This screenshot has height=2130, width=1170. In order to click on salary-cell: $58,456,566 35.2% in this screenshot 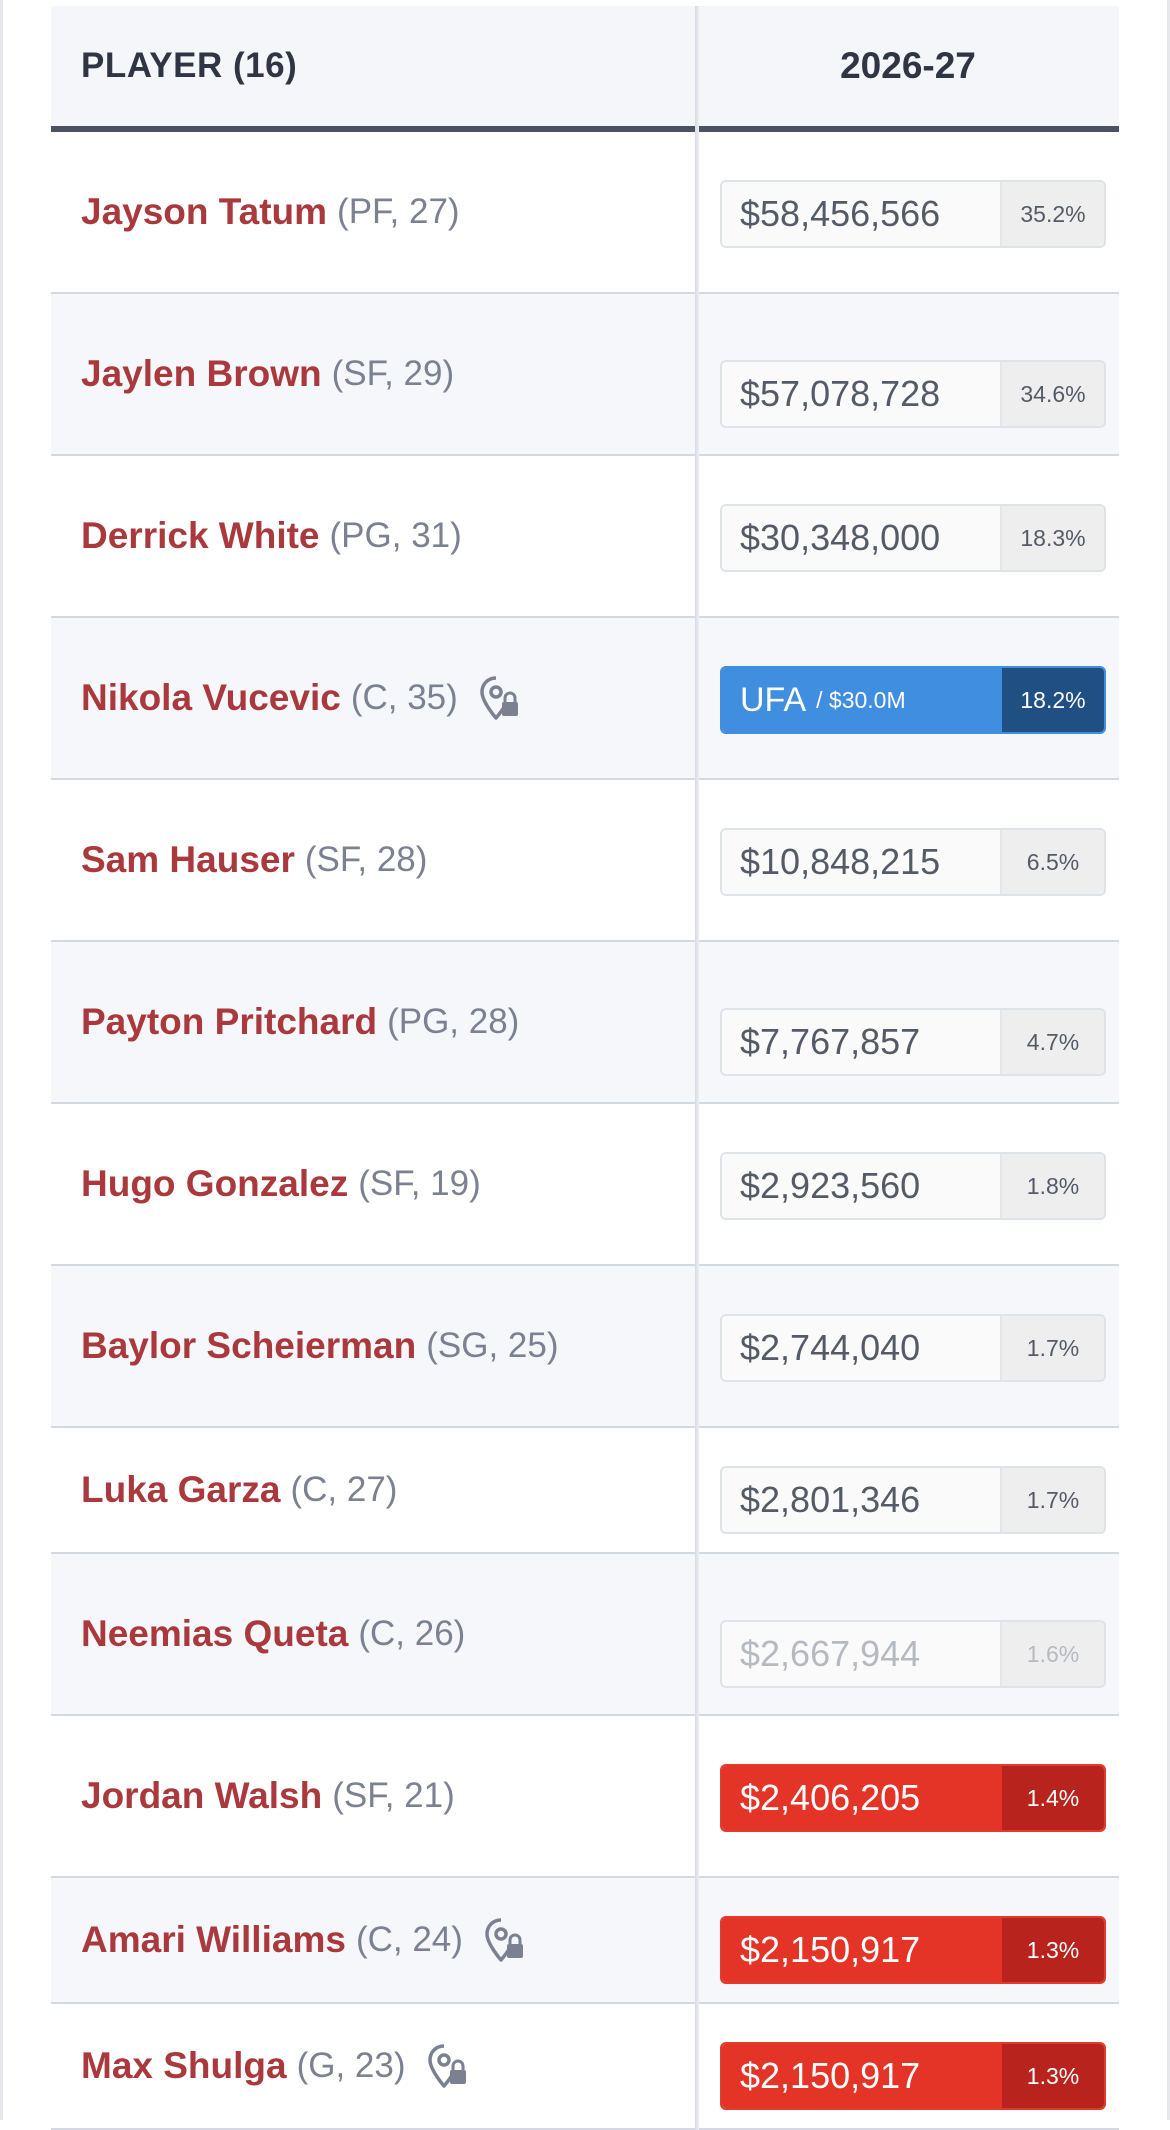, I will do `click(913, 214)`.